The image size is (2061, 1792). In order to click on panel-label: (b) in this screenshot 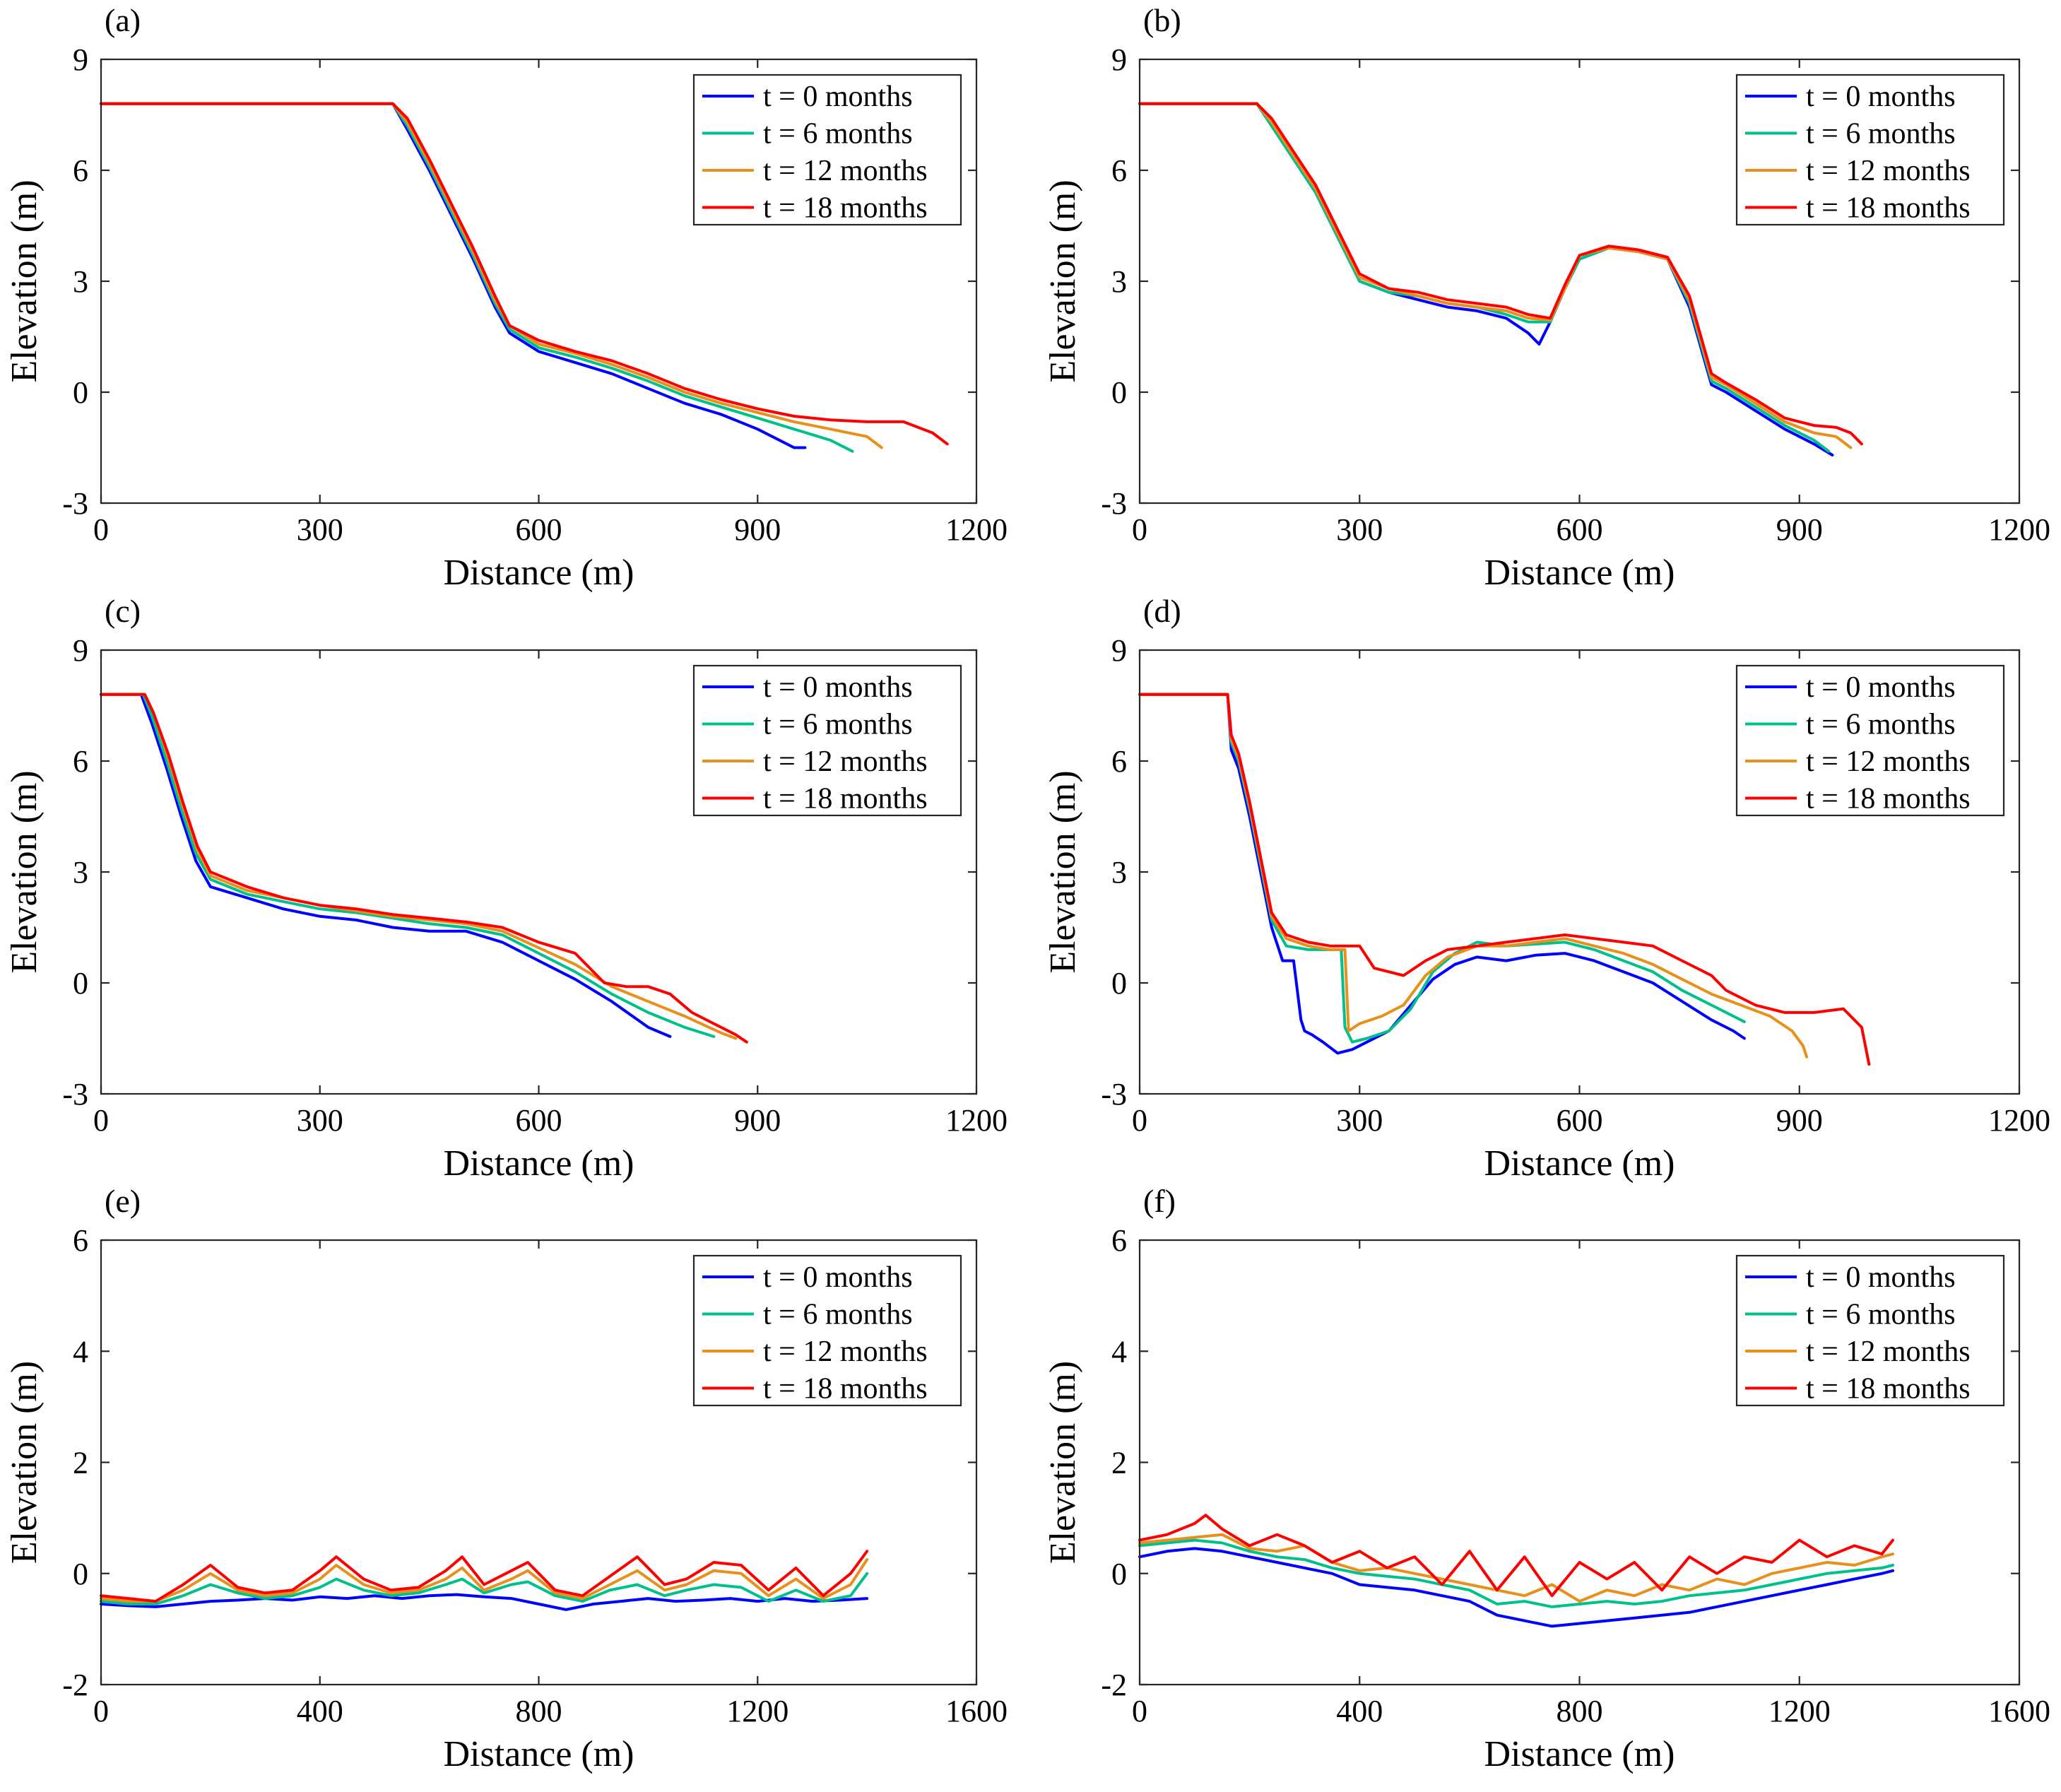, I will do `click(1162, 20)`.